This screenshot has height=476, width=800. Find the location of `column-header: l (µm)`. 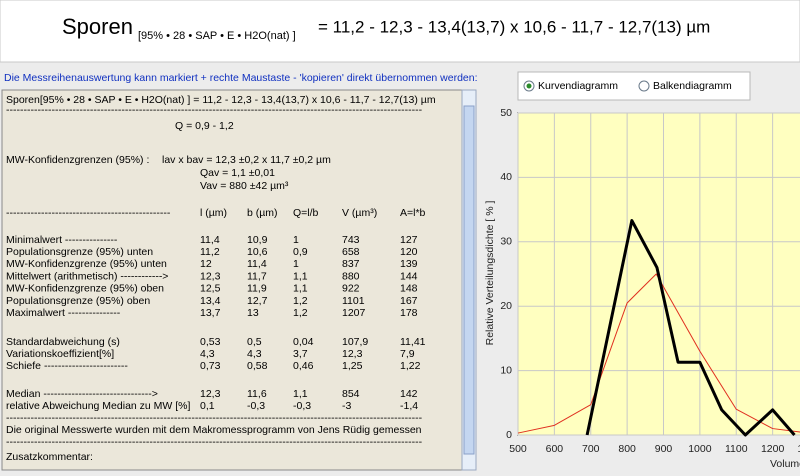

column-header: l (µm) is located at coordinates (213, 213).